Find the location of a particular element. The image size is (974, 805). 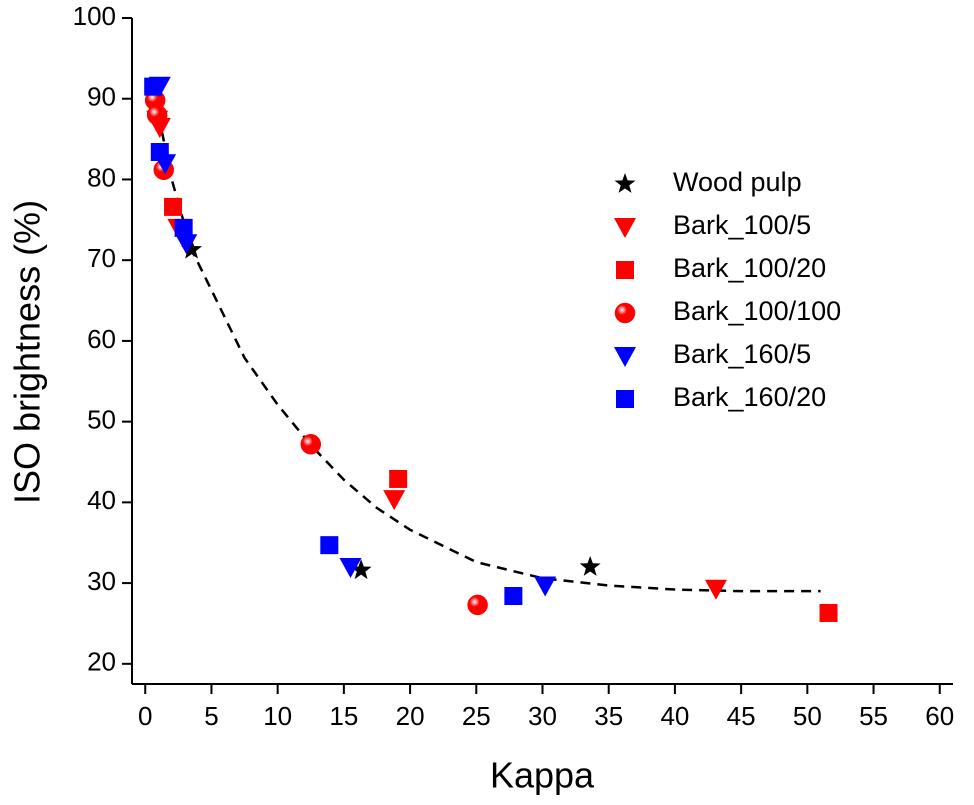

y-tick-label: 30 is located at coordinates (101, 581).